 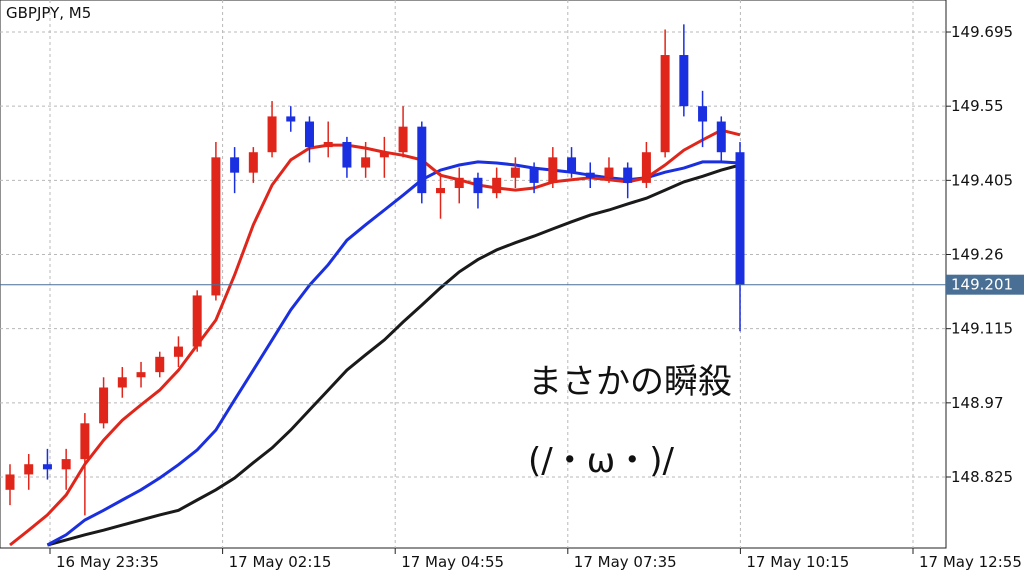 I want to click on y-tick-label: 149.405, so click(x=982, y=180).